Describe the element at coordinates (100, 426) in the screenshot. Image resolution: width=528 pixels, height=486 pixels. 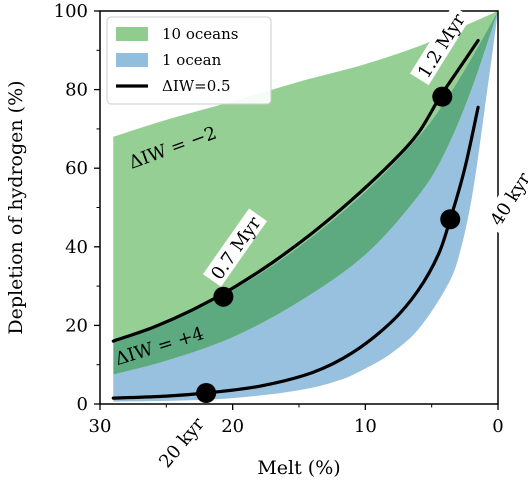
I see `x-tick-label: 30` at that location.